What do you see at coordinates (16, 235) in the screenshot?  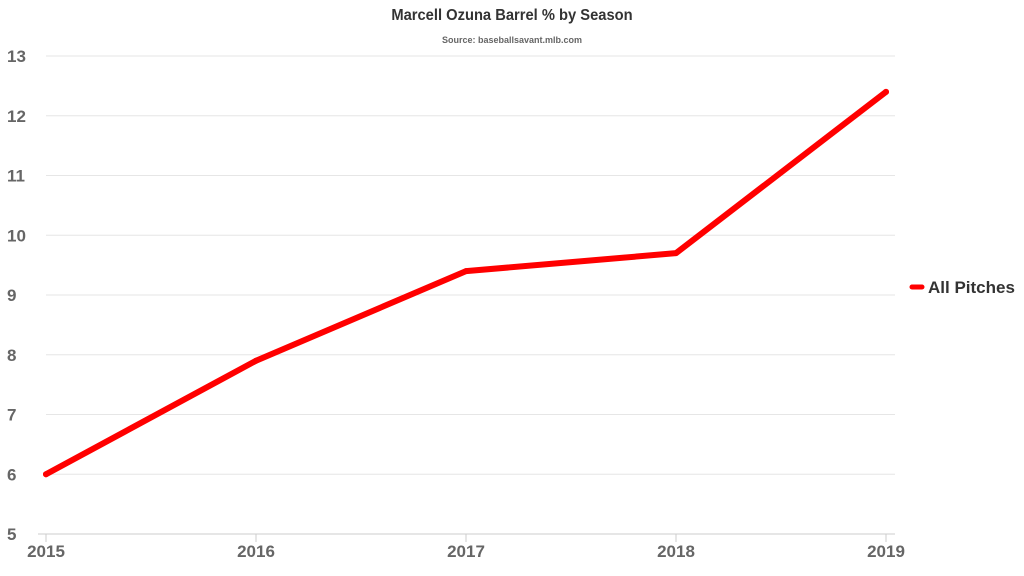 I see `y-tick-label: 10` at bounding box center [16, 235].